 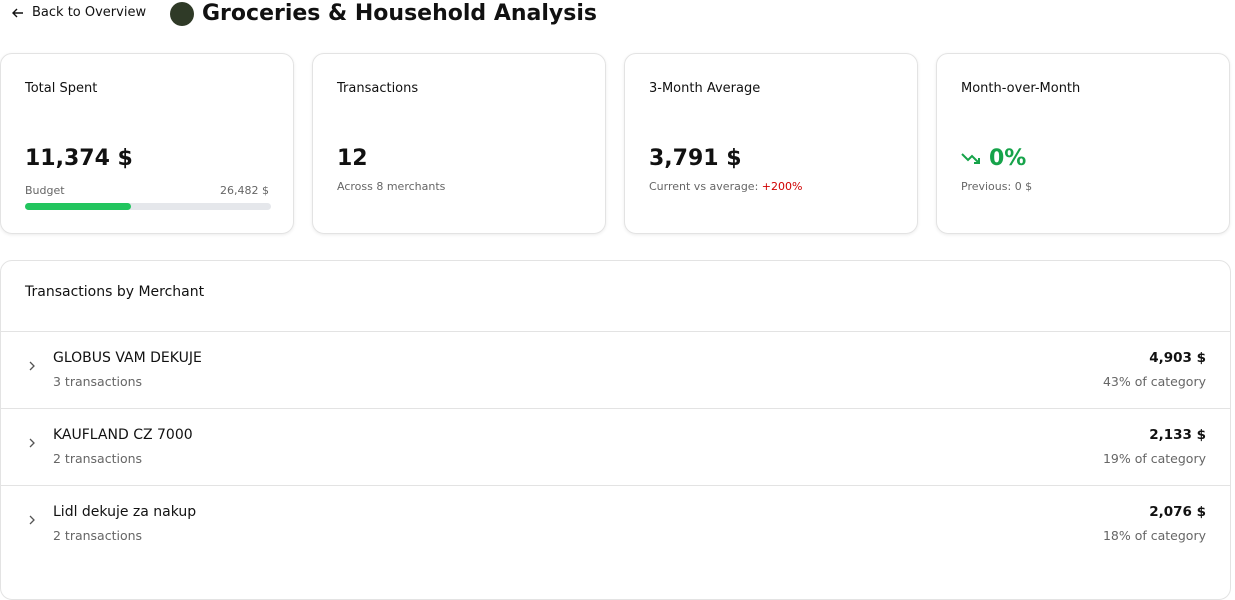 I want to click on merchant-amount: 2,133 $, so click(x=1177, y=435).